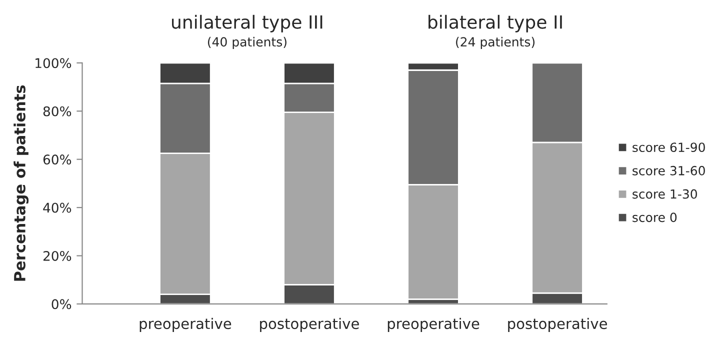  What do you see at coordinates (664, 194) in the screenshot?
I see `legend-label: score 1-30` at bounding box center [664, 194].